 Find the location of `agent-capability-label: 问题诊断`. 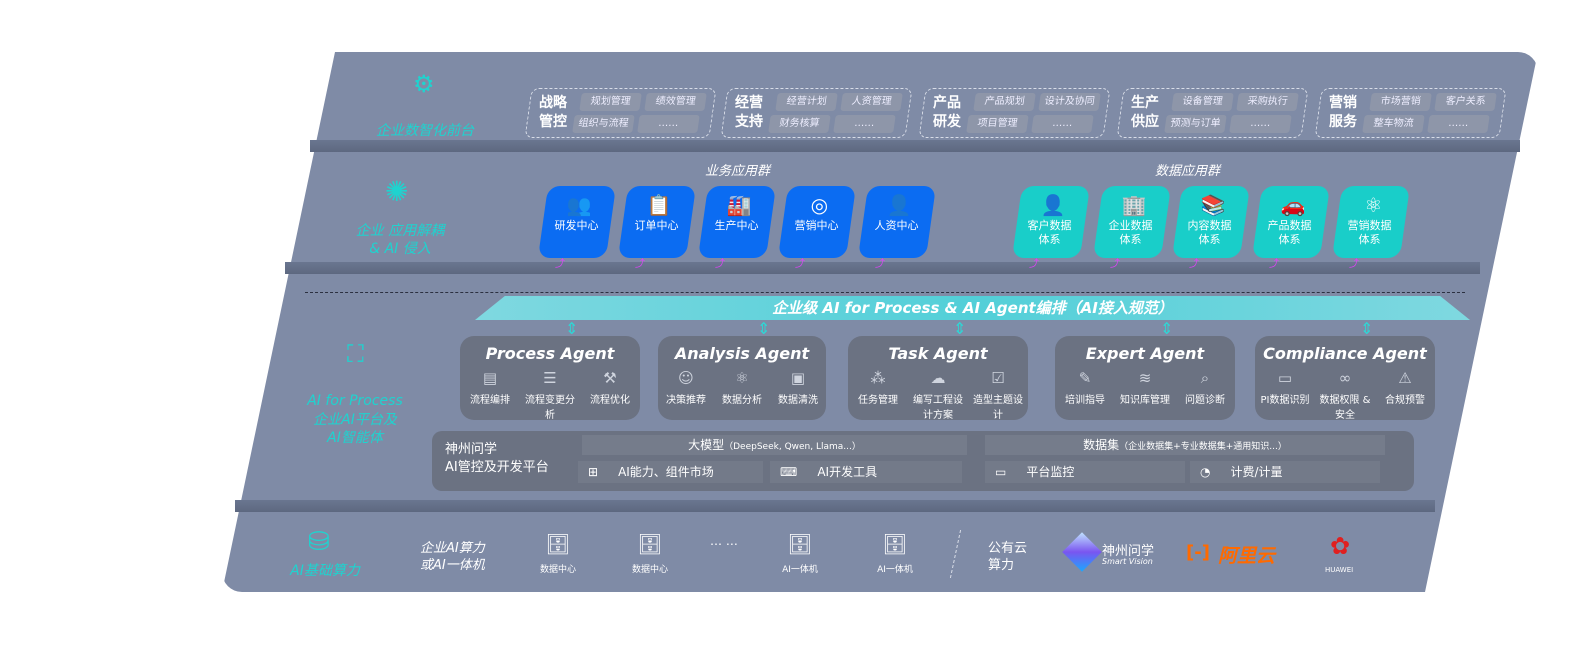

agent-capability-label: 问题诊断 is located at coordinates (1204, 400).